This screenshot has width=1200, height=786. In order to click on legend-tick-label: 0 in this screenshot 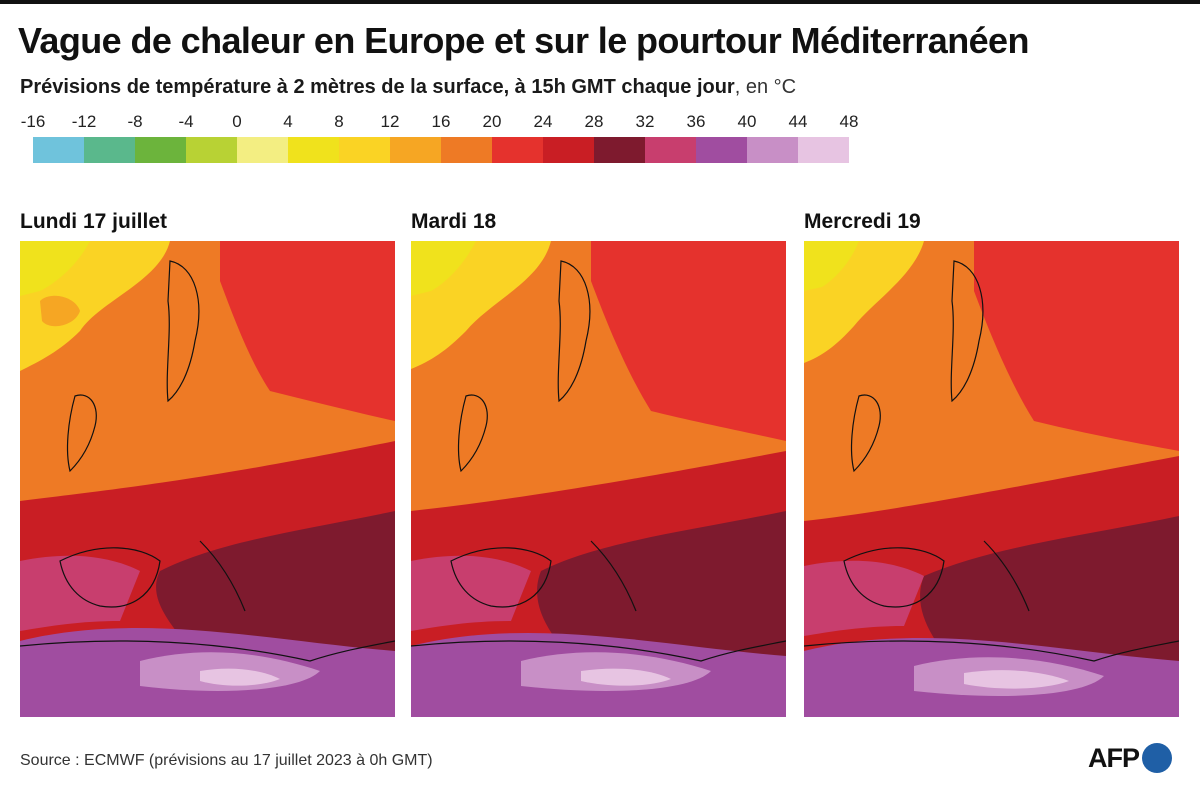, I will do `click(237, 121)`.